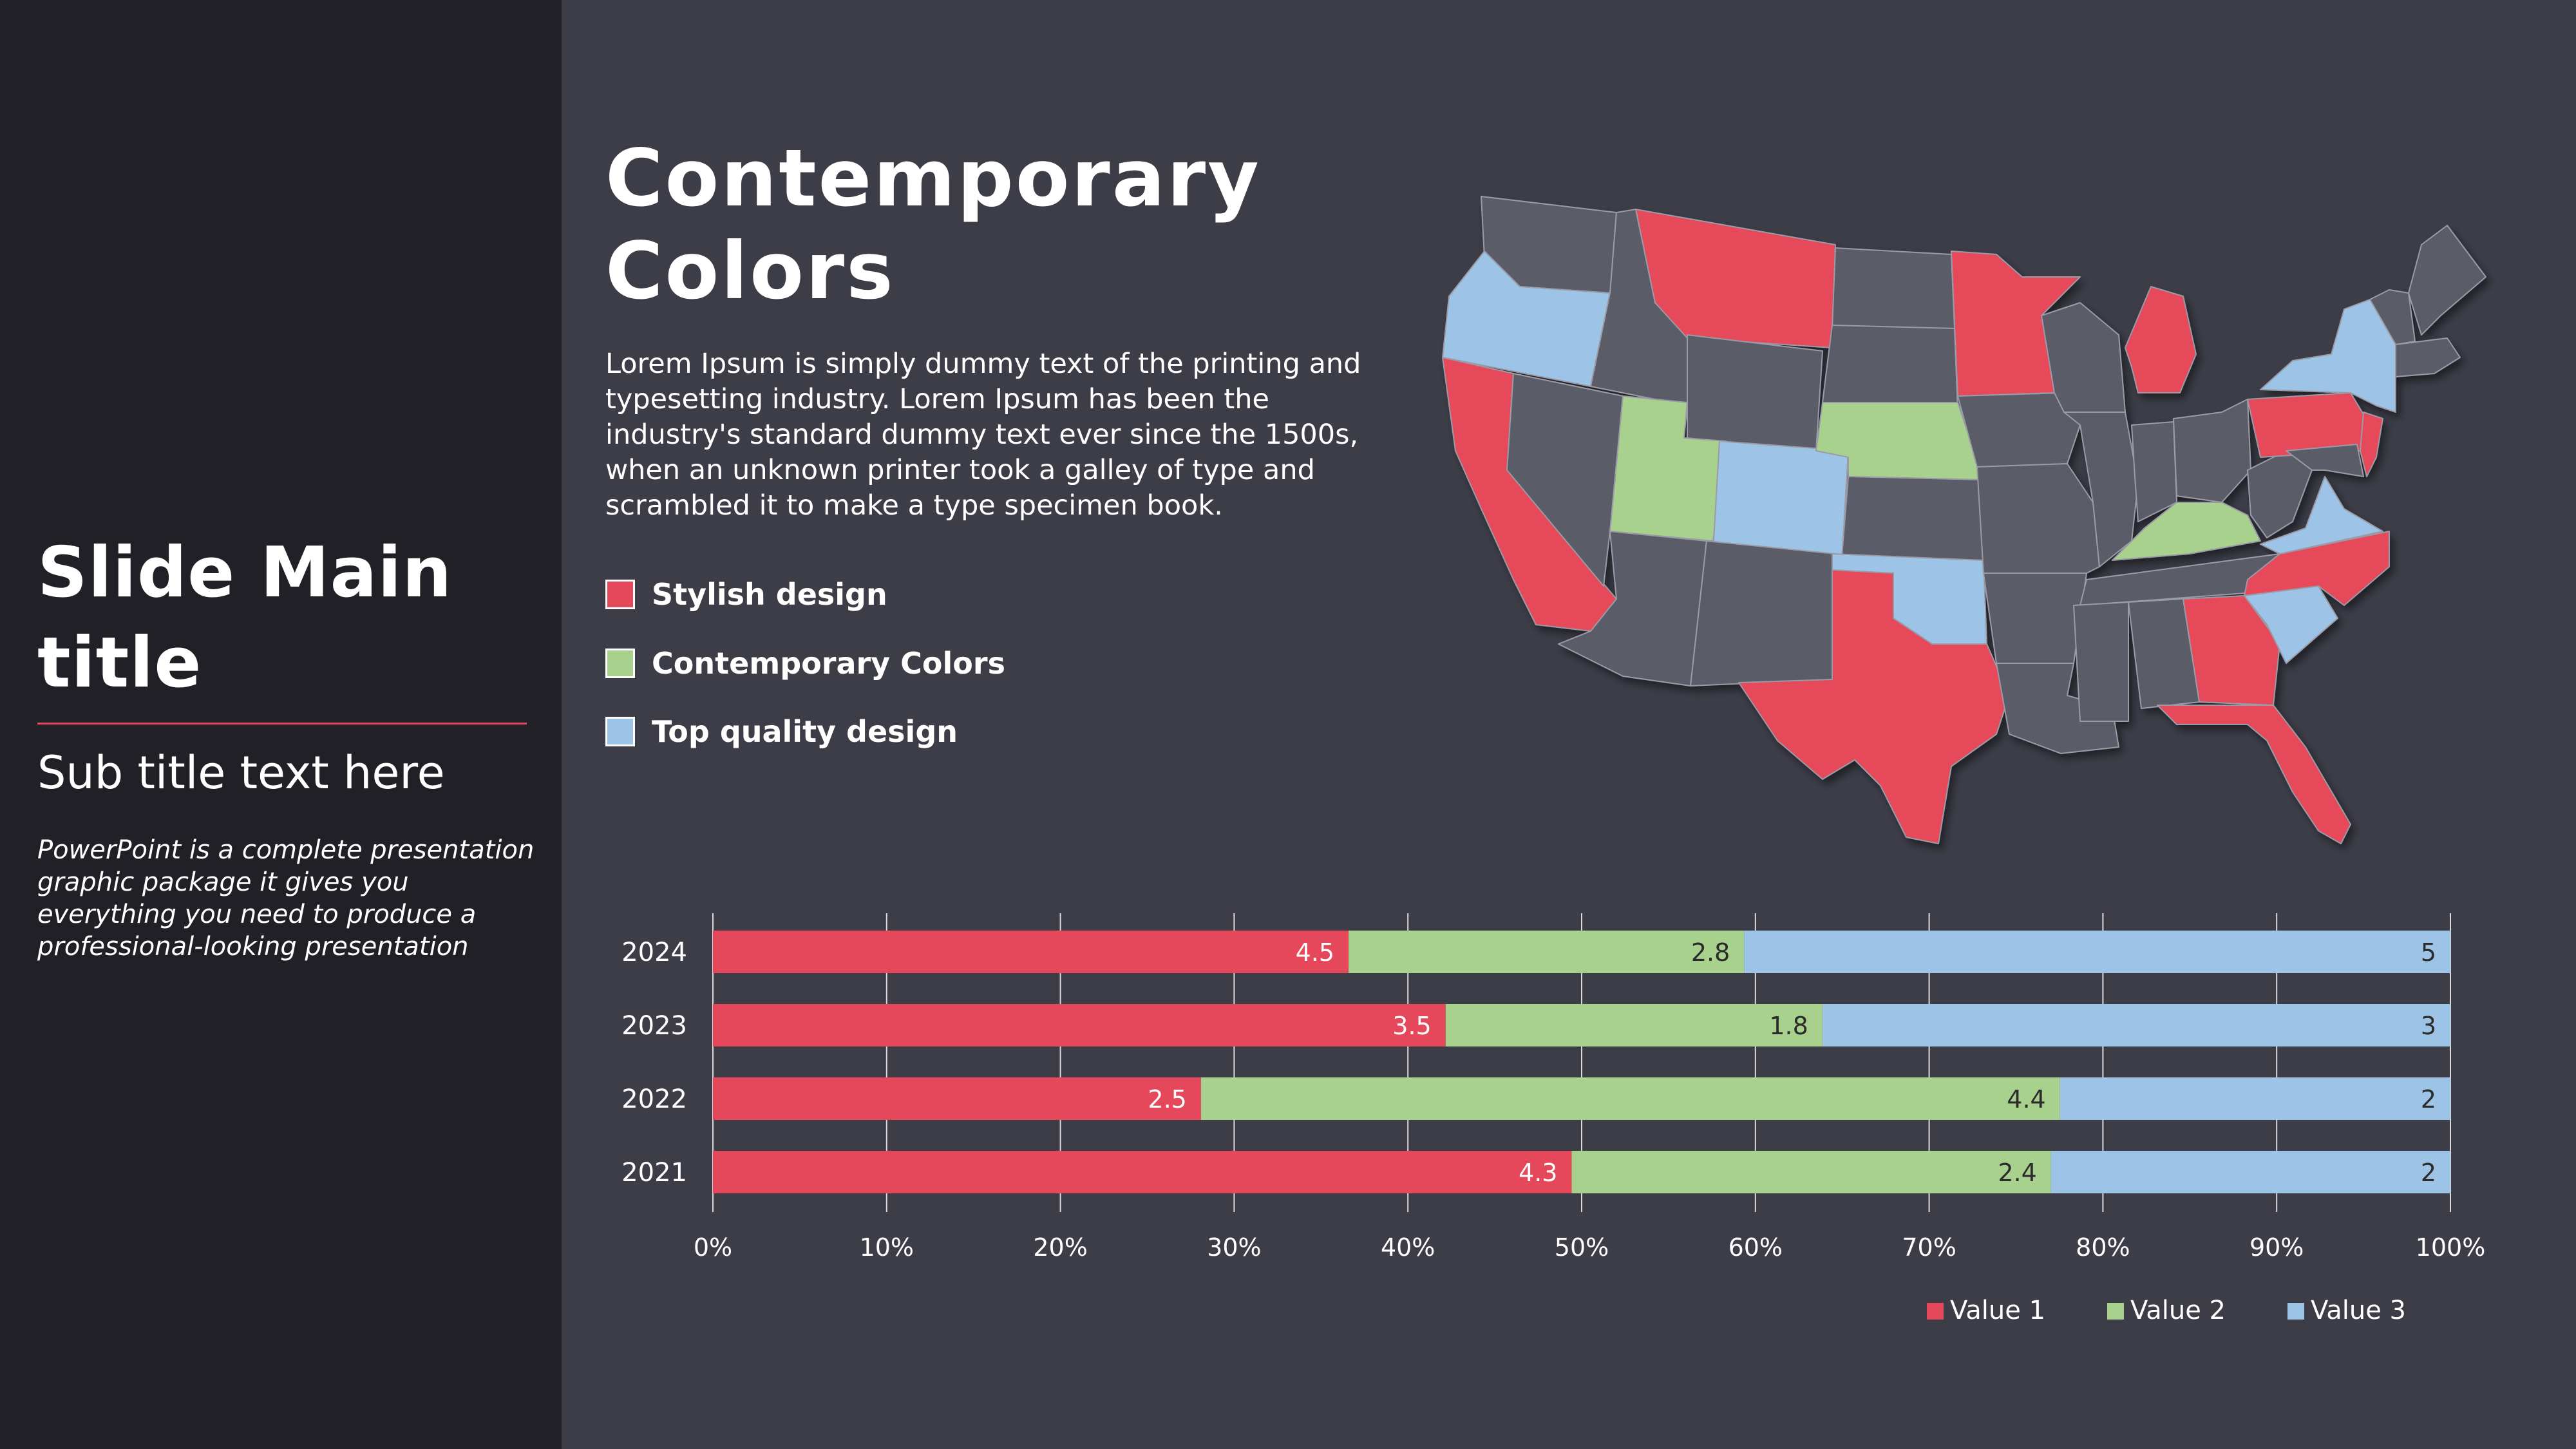  Describe the element at coordinates (2428, 952) in the screenshot. I see `data-label: 5` at that location.